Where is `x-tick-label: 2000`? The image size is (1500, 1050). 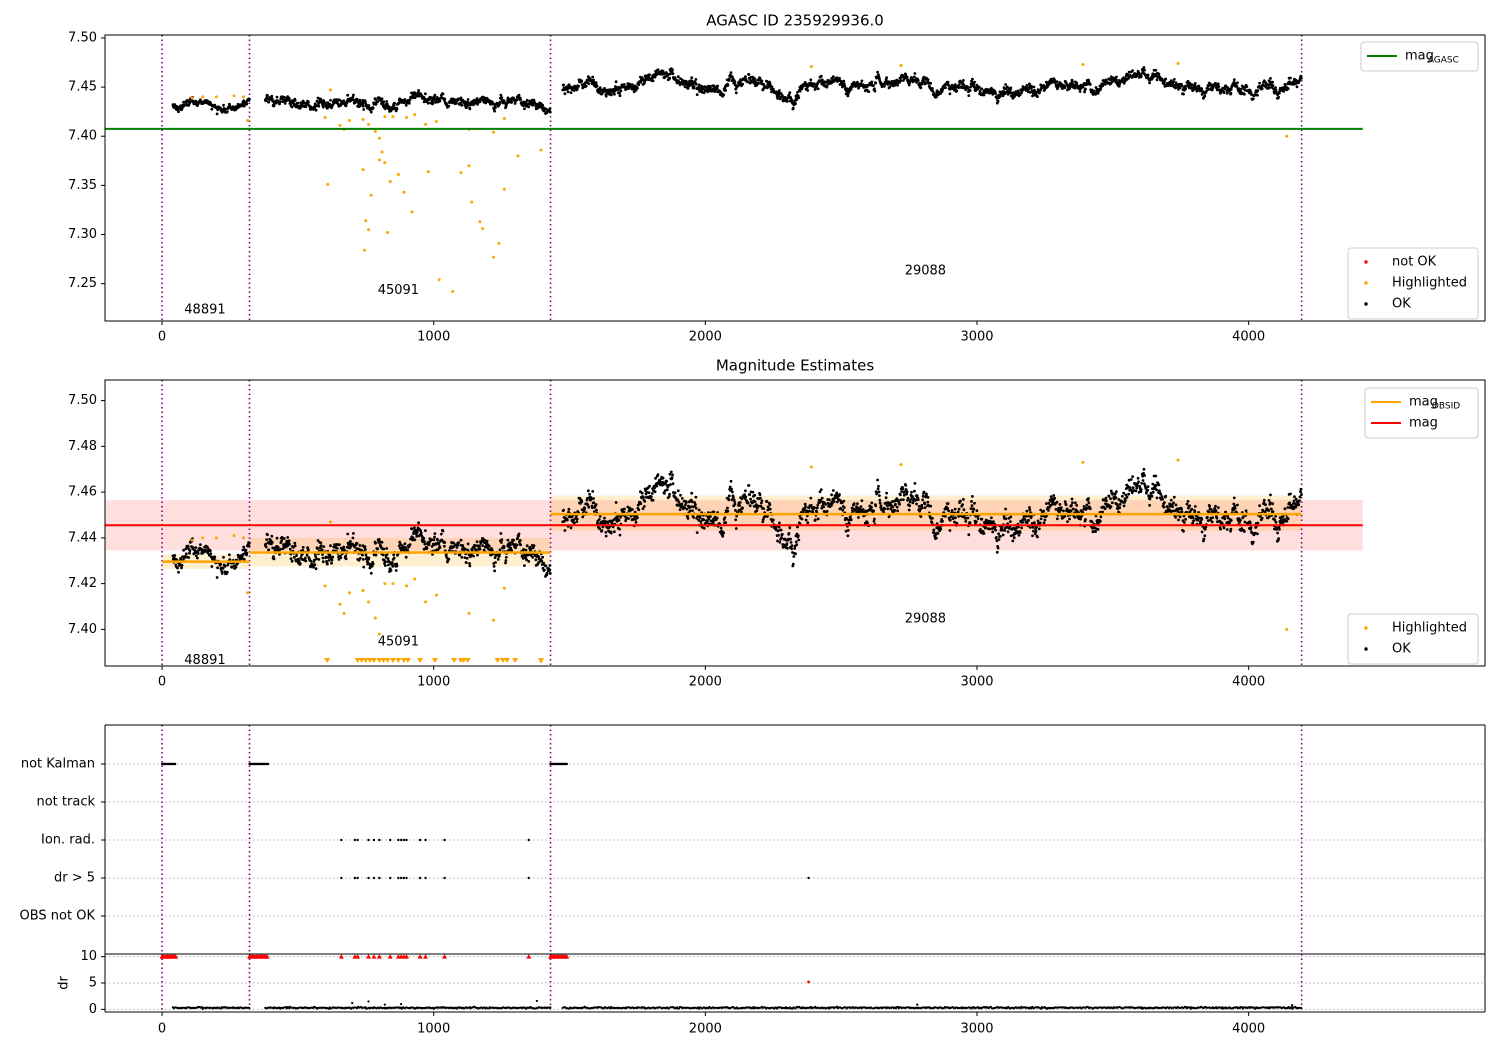 x-tick-label: 2000 is located at coordinates (705, 682).